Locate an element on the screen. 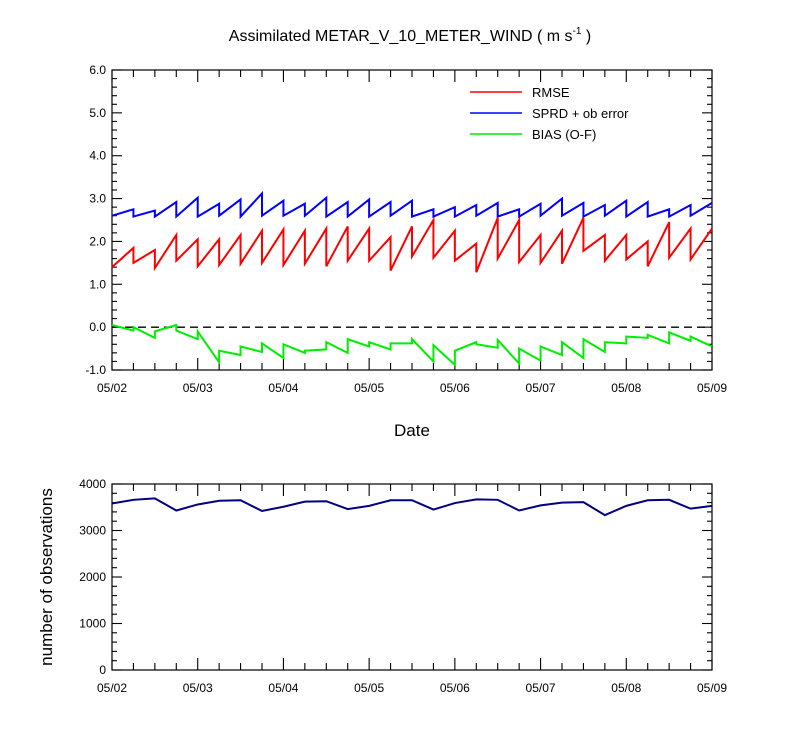 Image resolution: width=800 pixels, height=750 pixels. y-tick-label: 2000 is located at coordinates (92, 577).